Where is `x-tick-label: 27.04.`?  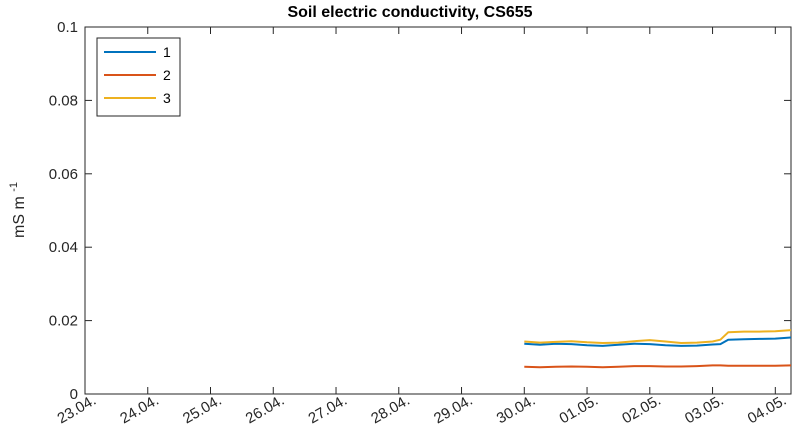
x-tick-label: 27.04. is located at coordinates (328, 410).